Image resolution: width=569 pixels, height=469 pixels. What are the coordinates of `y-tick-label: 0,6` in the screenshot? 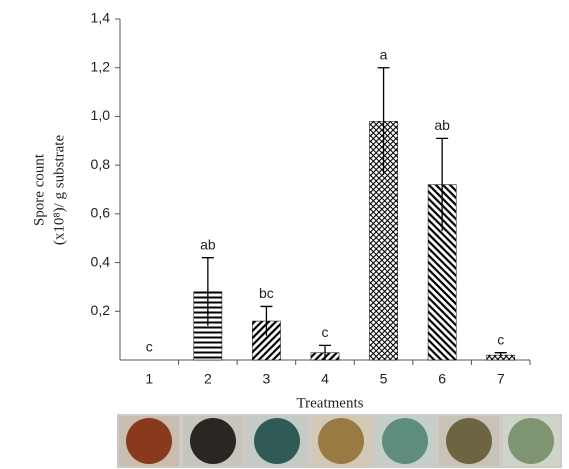 It's located at (101, 213).